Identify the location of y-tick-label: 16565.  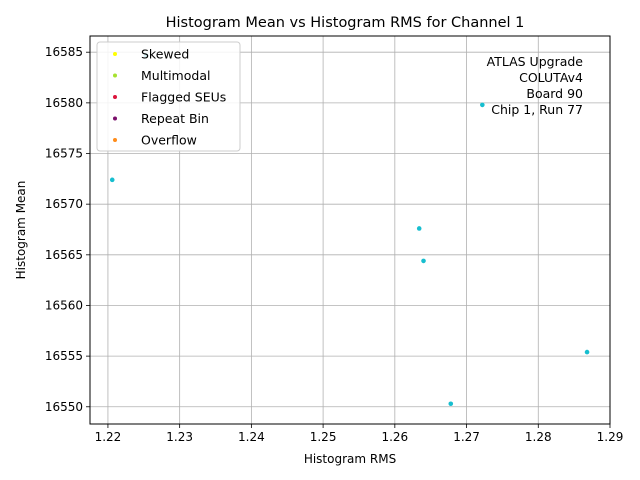
(64, 255).